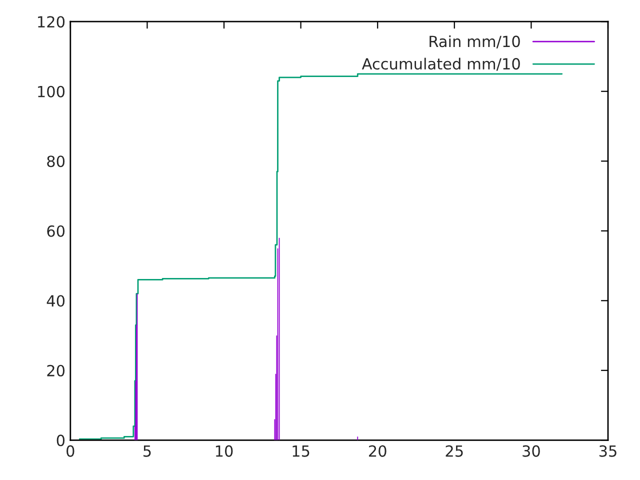 The width and height of the screenshot is (640, 480). Describe the element at coordinates (475, 41) in the screenshot. I see `legend-label: Rain mm/10` at that location.